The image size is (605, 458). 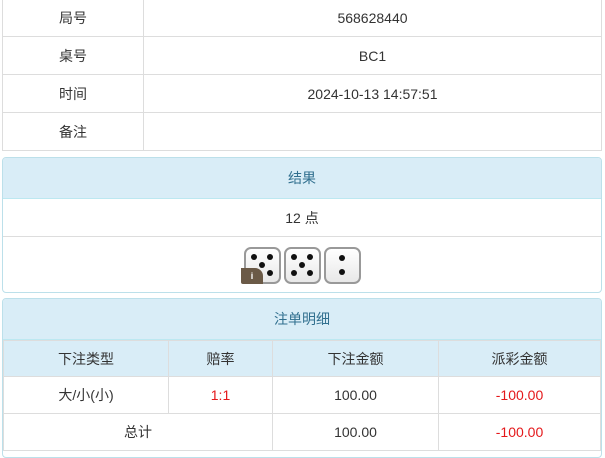 What do you see at coordinates (138, 432) in the screenshot?
I see `total-label: 总计` at bounding box center [138, 432].